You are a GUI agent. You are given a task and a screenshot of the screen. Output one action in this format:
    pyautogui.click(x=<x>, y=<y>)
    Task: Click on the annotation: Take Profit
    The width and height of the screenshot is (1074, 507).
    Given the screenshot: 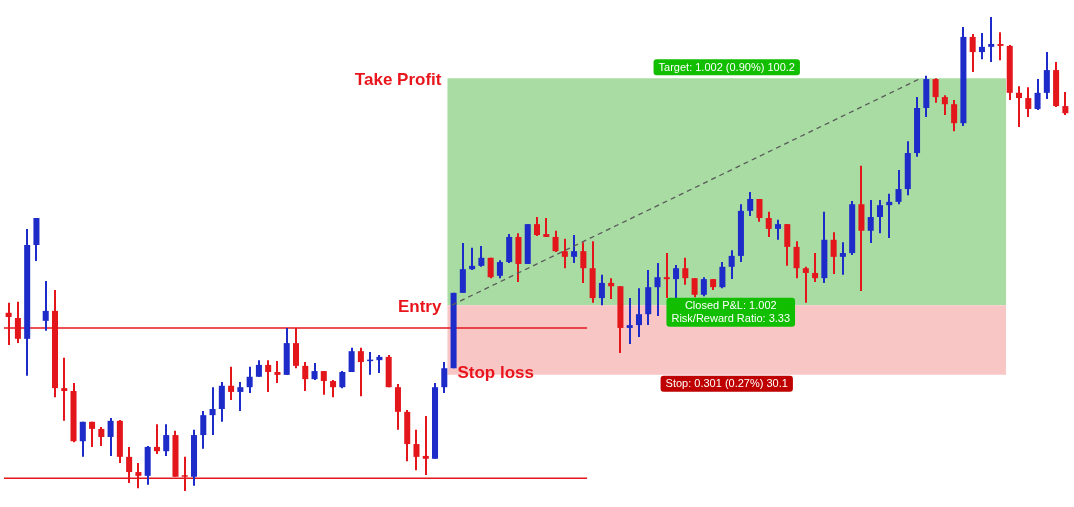 What is the action you would take?
    pyautogui.click(x=398, y=79)
    